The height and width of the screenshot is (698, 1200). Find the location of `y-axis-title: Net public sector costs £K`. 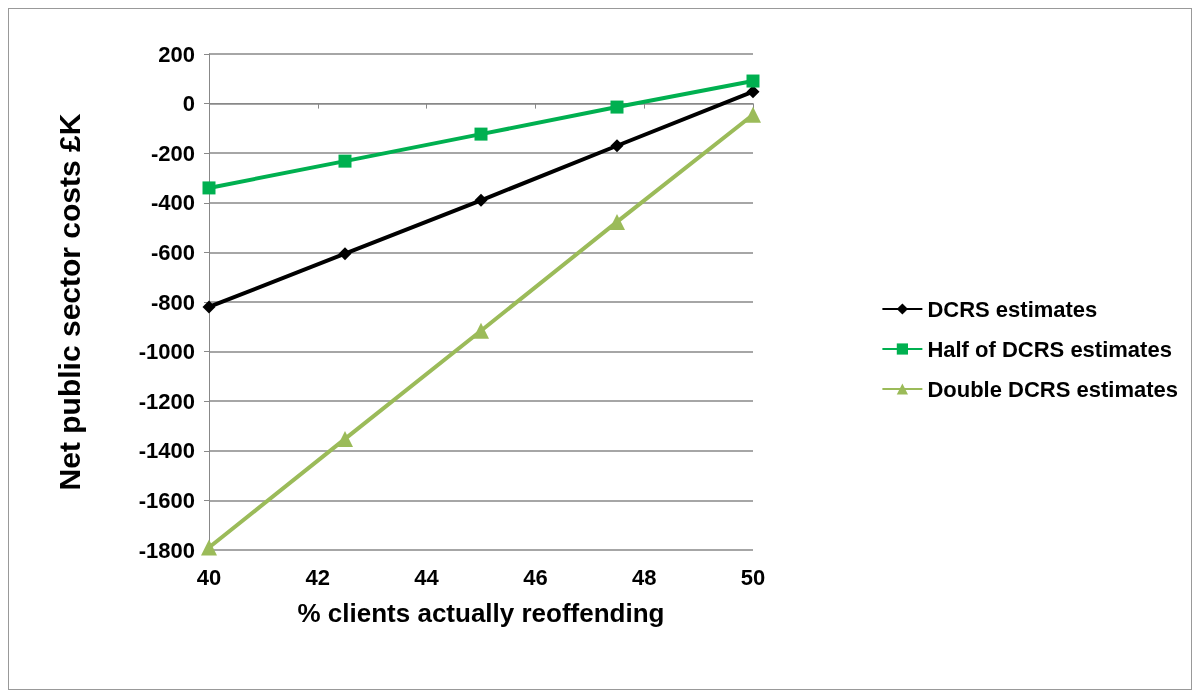

y-axis-title: Net public sector costs £K is located at coordinates (69, 302).